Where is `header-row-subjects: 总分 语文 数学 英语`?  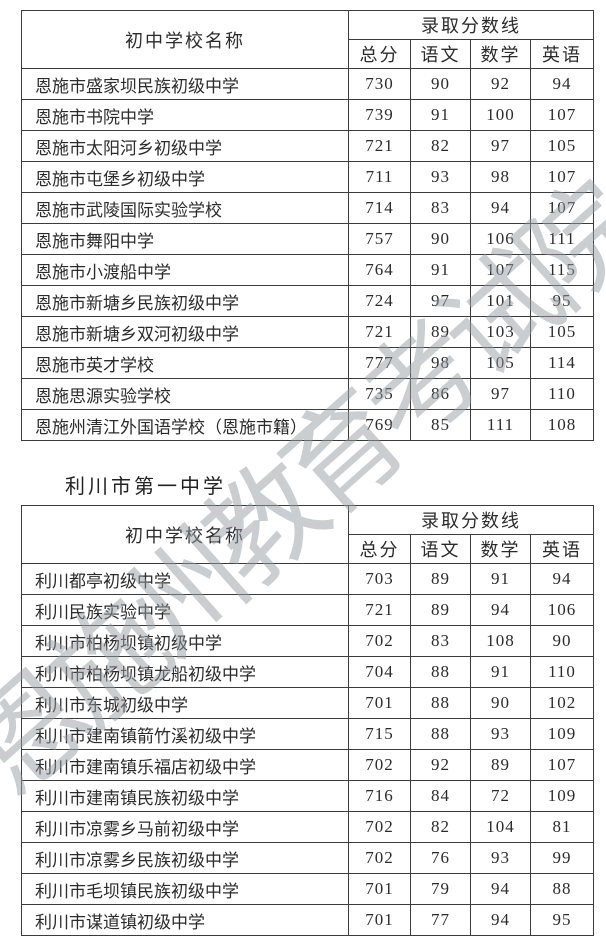
header-row-subjects: 总分 语文 数学 英语 is located at coordinates (308, 549).